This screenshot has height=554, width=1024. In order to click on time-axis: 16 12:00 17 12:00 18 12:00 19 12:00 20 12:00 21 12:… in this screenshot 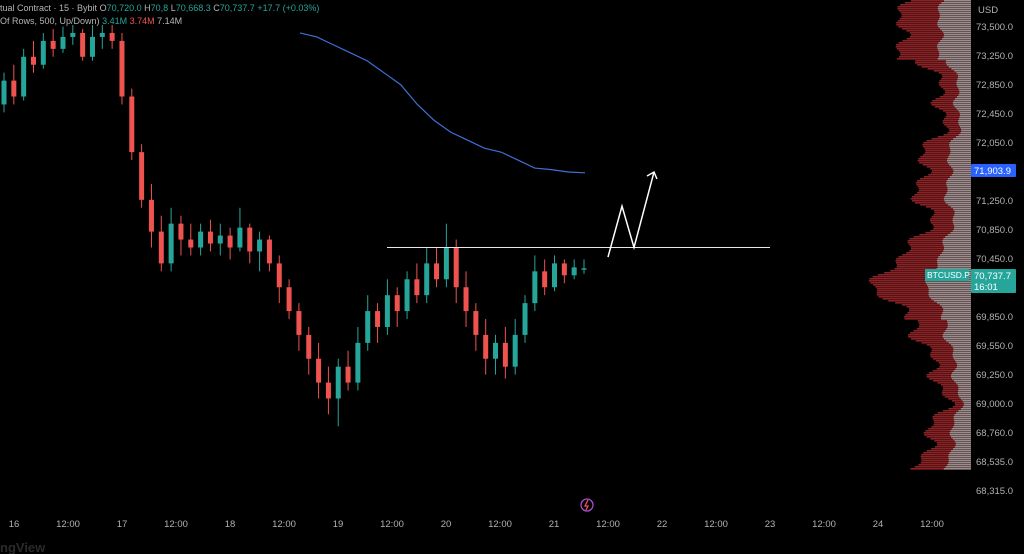, I will do `click(476, 524)`.